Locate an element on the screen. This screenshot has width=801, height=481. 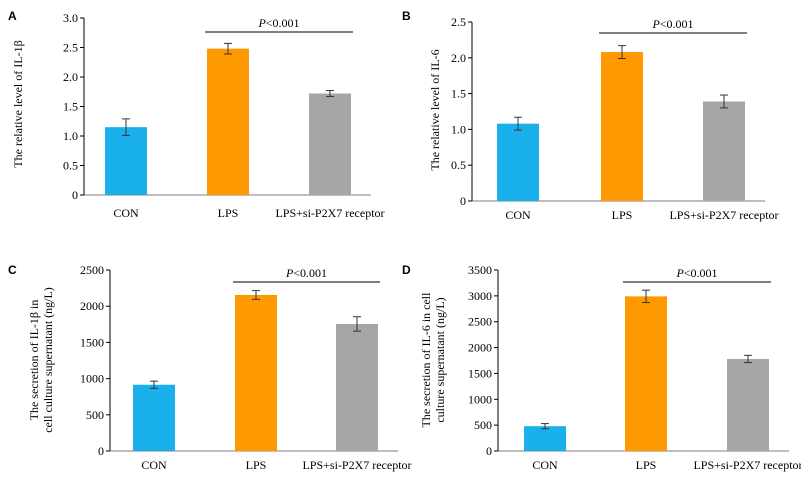
y-tick-label: 3.0 is located at coordinates (70, 18).